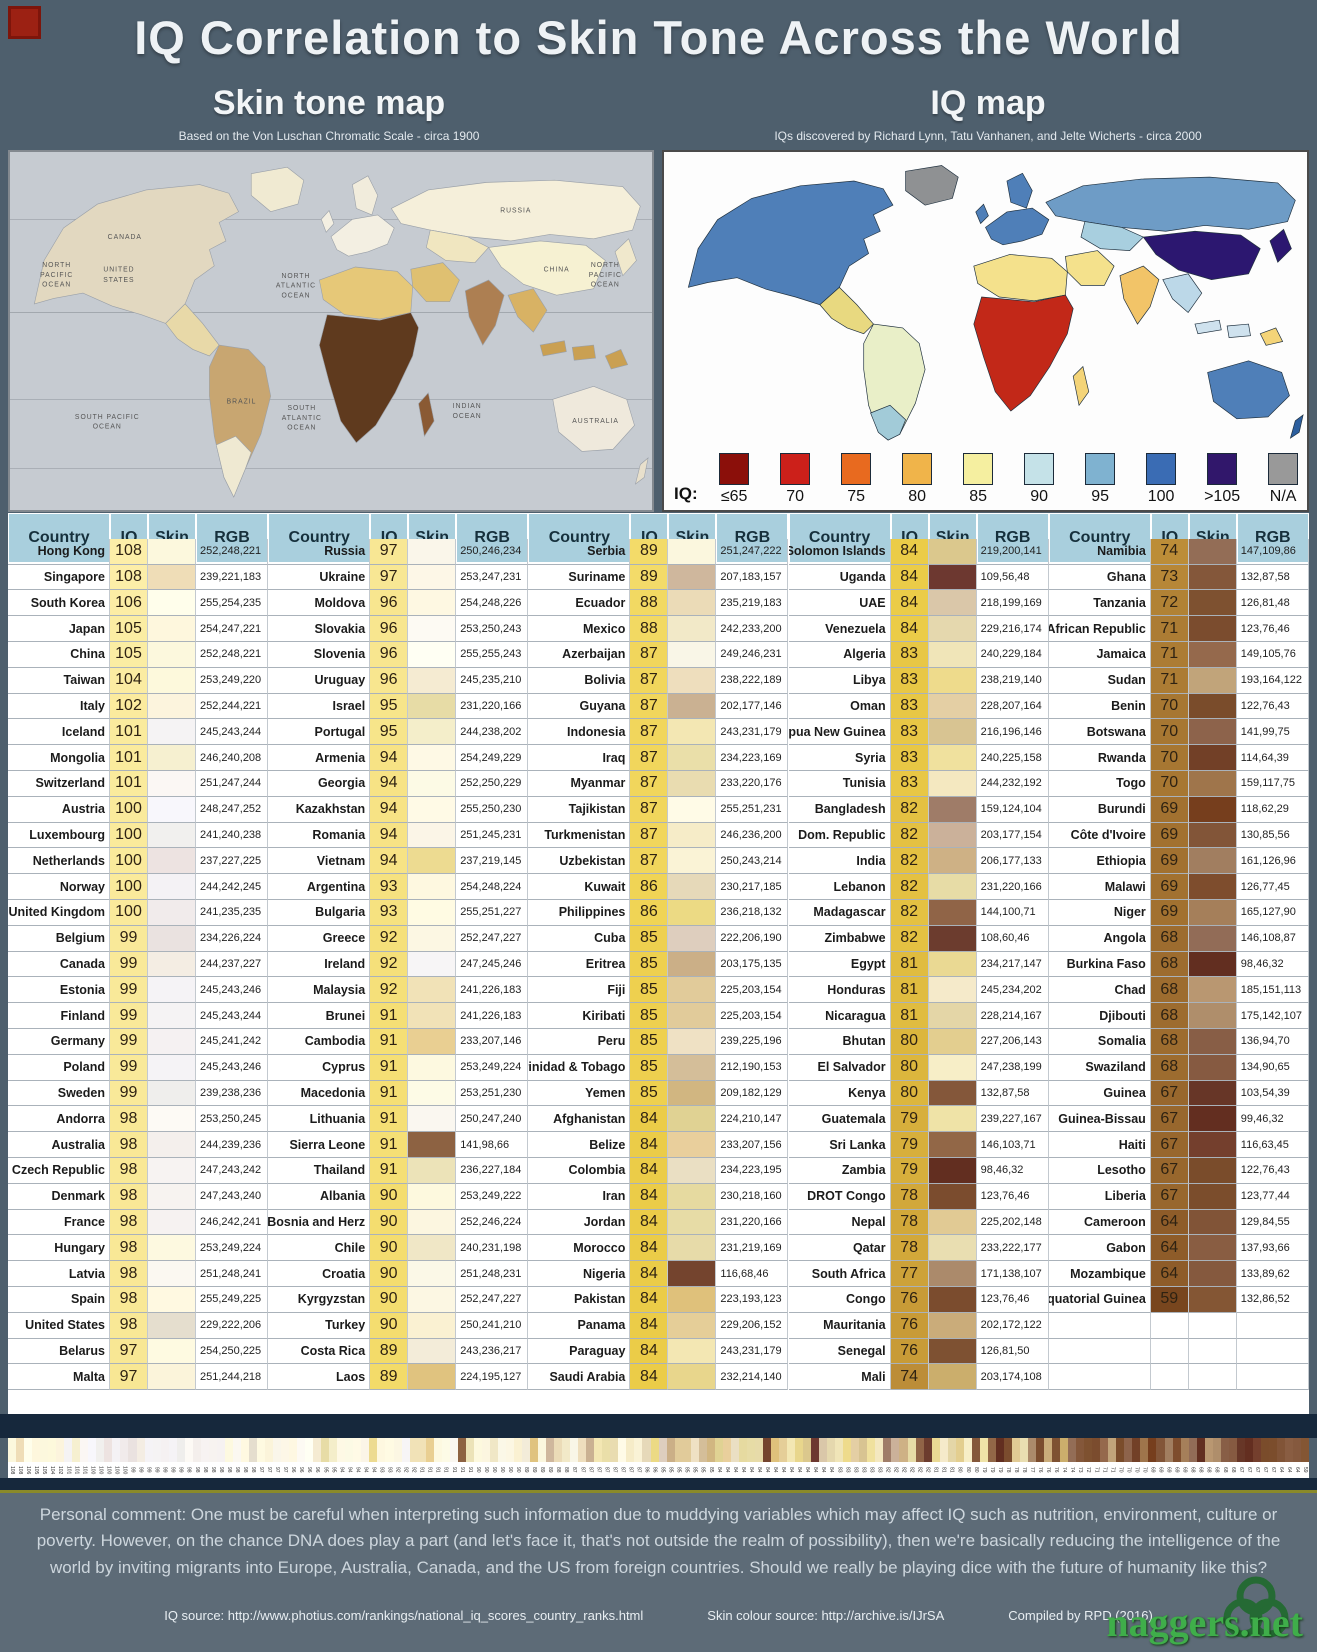 This screenshot has height=1652, width=1317. What do you see at coordinates (1012, 887) in the screenshot?
I see `rgb-cell: 231,220,166` at bounding box center [1012, 887].